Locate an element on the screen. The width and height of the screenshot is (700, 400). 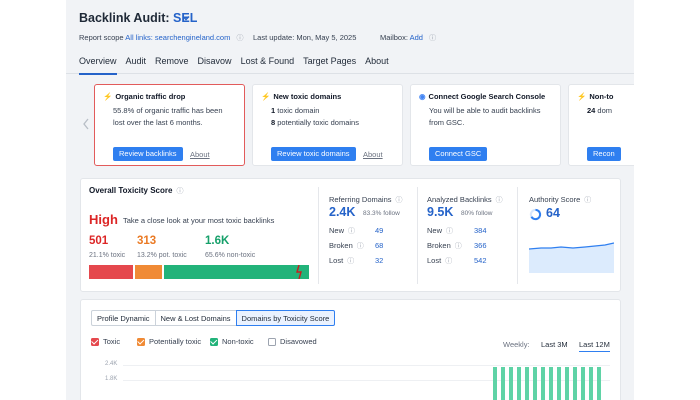
referring-domains-value: 2.4K is located at coordinates (342, 212).